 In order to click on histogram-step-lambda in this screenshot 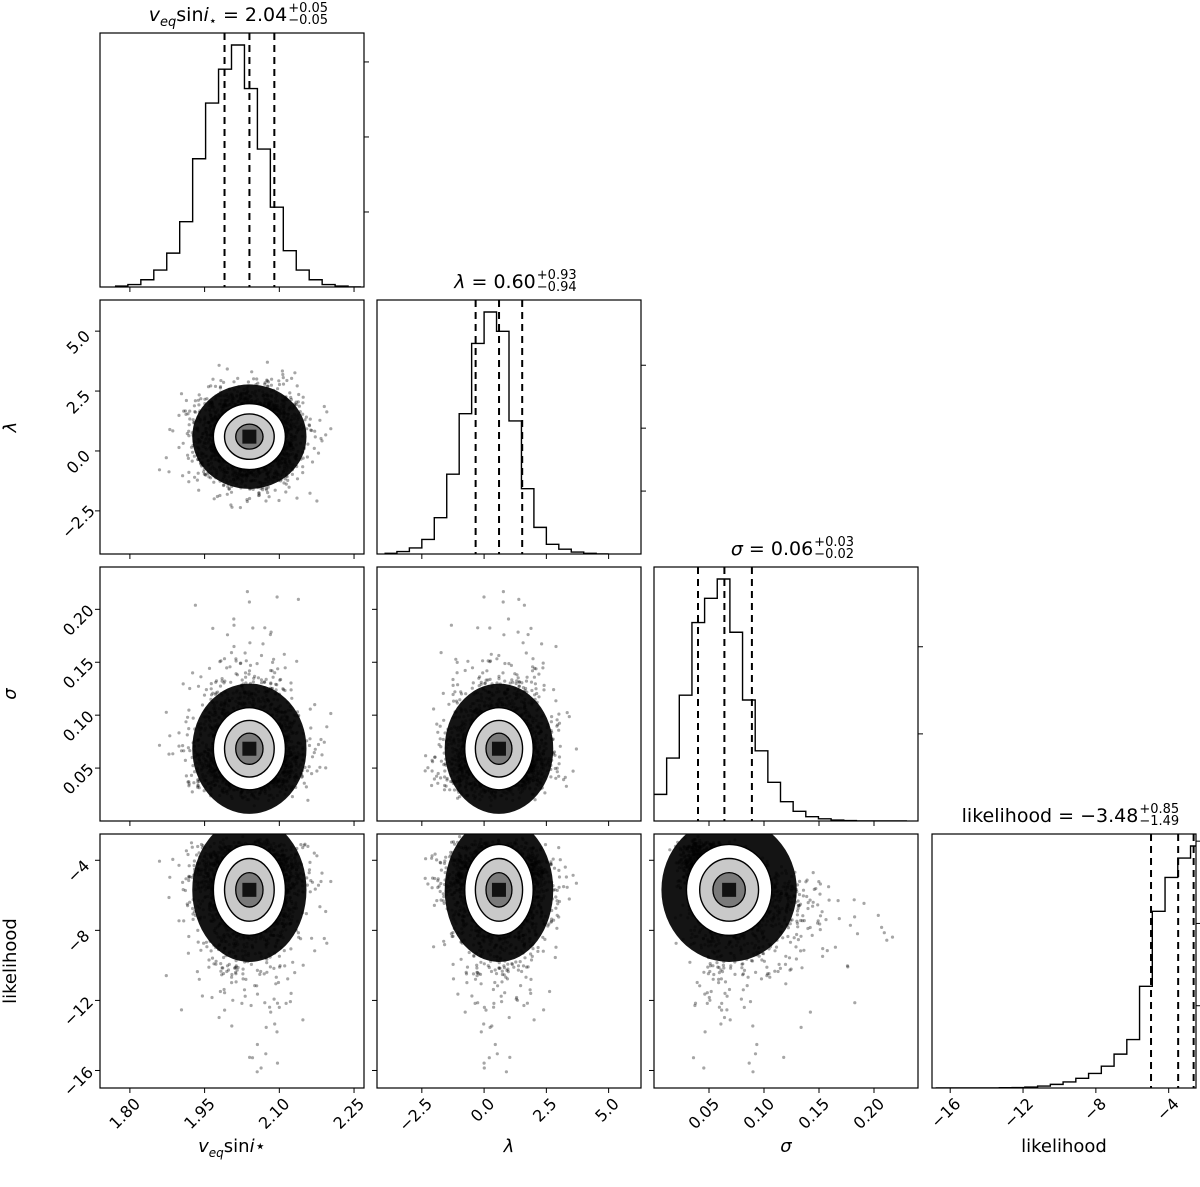, I will do `click(496, 432)`.